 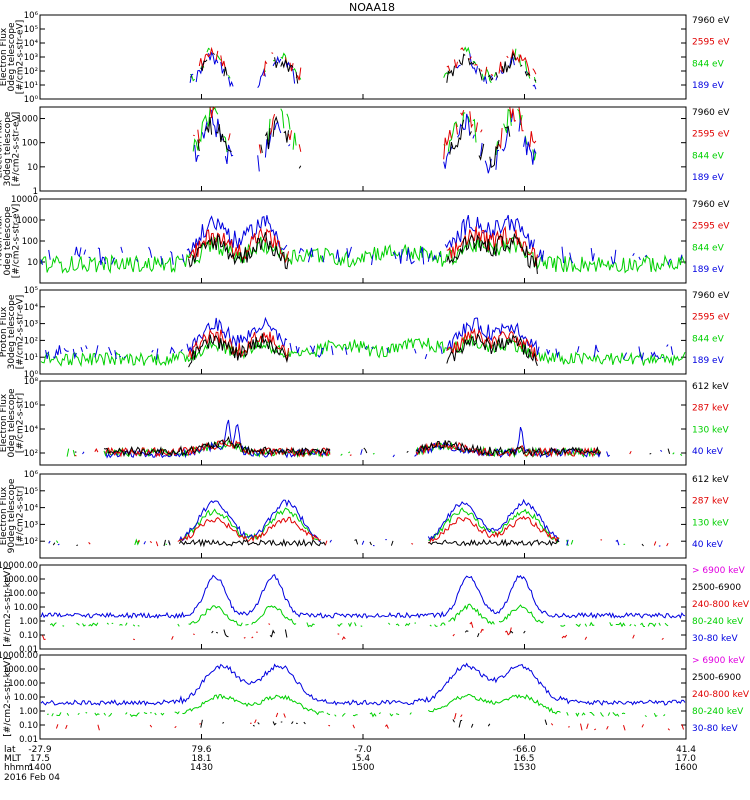 What do you see at coordinates (31, 100) in the screenshot?
I see `y-tick-label: 10⁰` at bounding box center [31, 100].